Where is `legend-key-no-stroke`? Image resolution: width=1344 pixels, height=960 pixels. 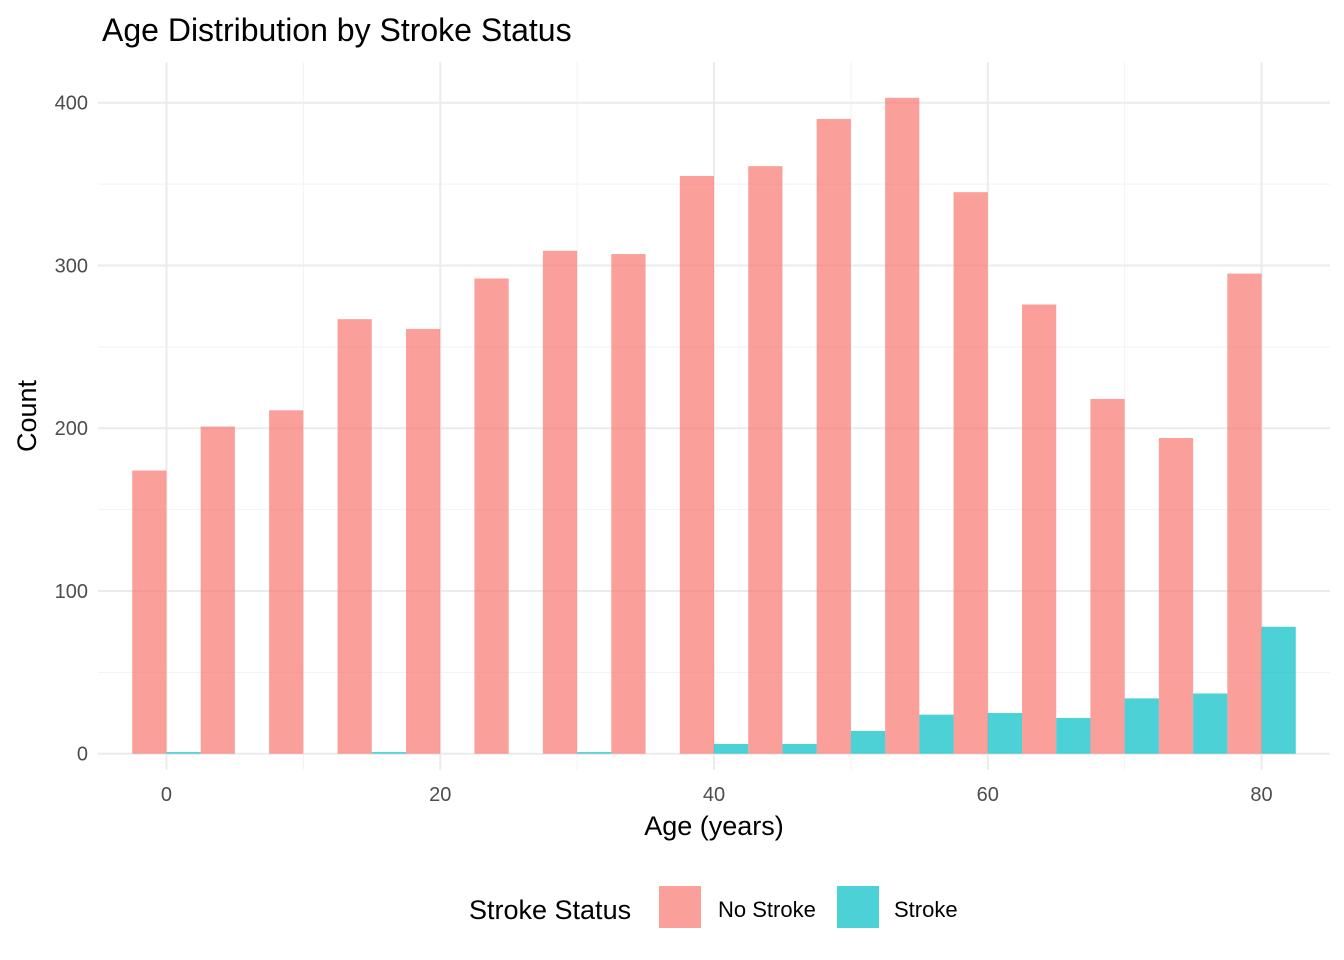
legend-key-no-stroke is located at coordinates (680, 907).